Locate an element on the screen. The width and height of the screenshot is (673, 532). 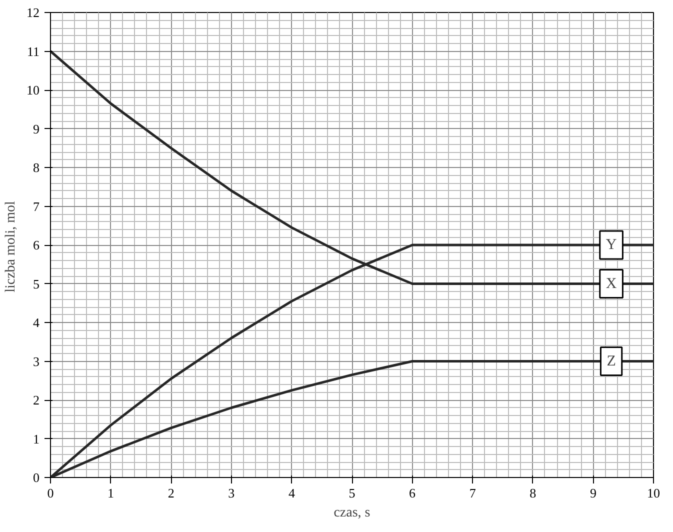
x-tick-label: 10 is located at coordinates (653, 493).